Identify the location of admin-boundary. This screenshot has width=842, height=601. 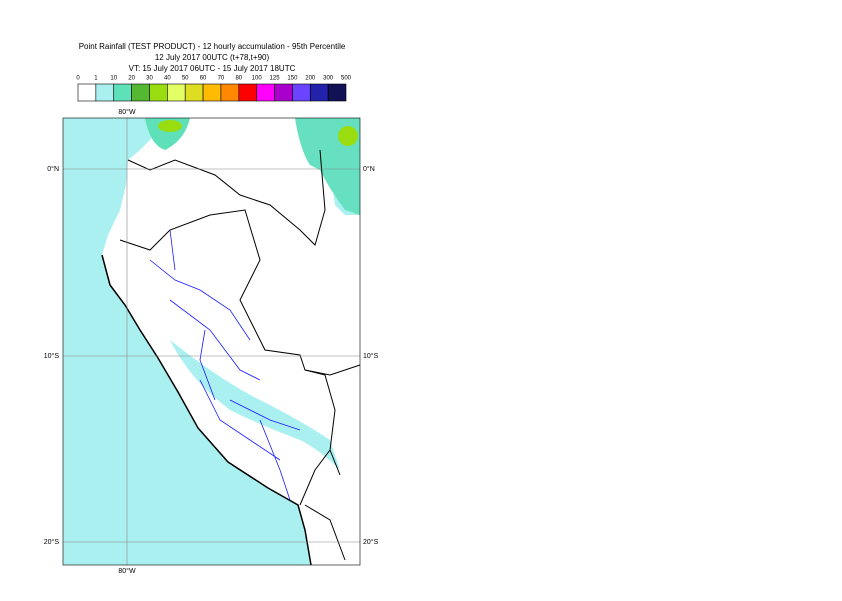
(225, 365).